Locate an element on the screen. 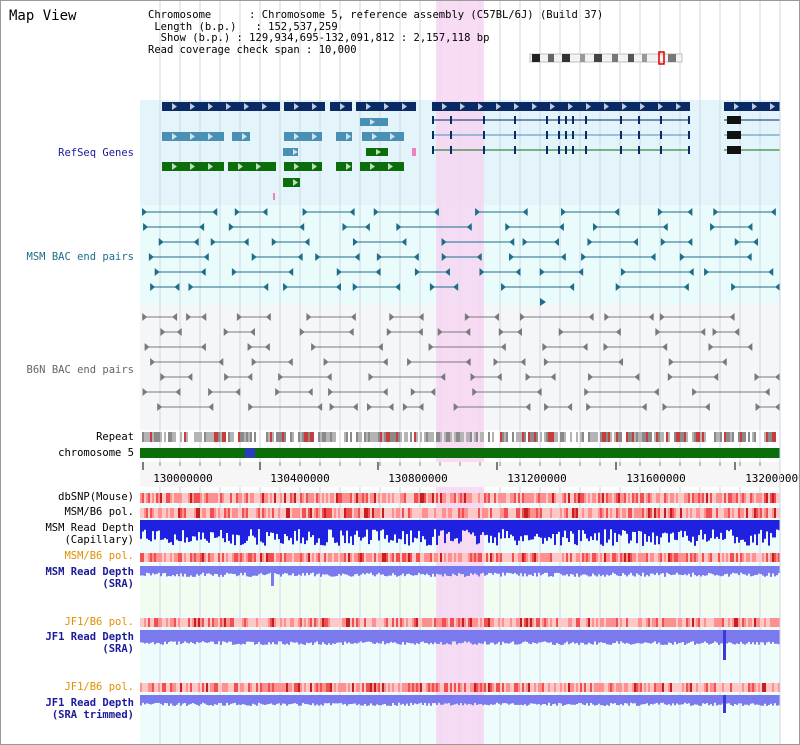  track-label-msm-bac: MSM BAC end pairs is located at coordinates (80, 257).